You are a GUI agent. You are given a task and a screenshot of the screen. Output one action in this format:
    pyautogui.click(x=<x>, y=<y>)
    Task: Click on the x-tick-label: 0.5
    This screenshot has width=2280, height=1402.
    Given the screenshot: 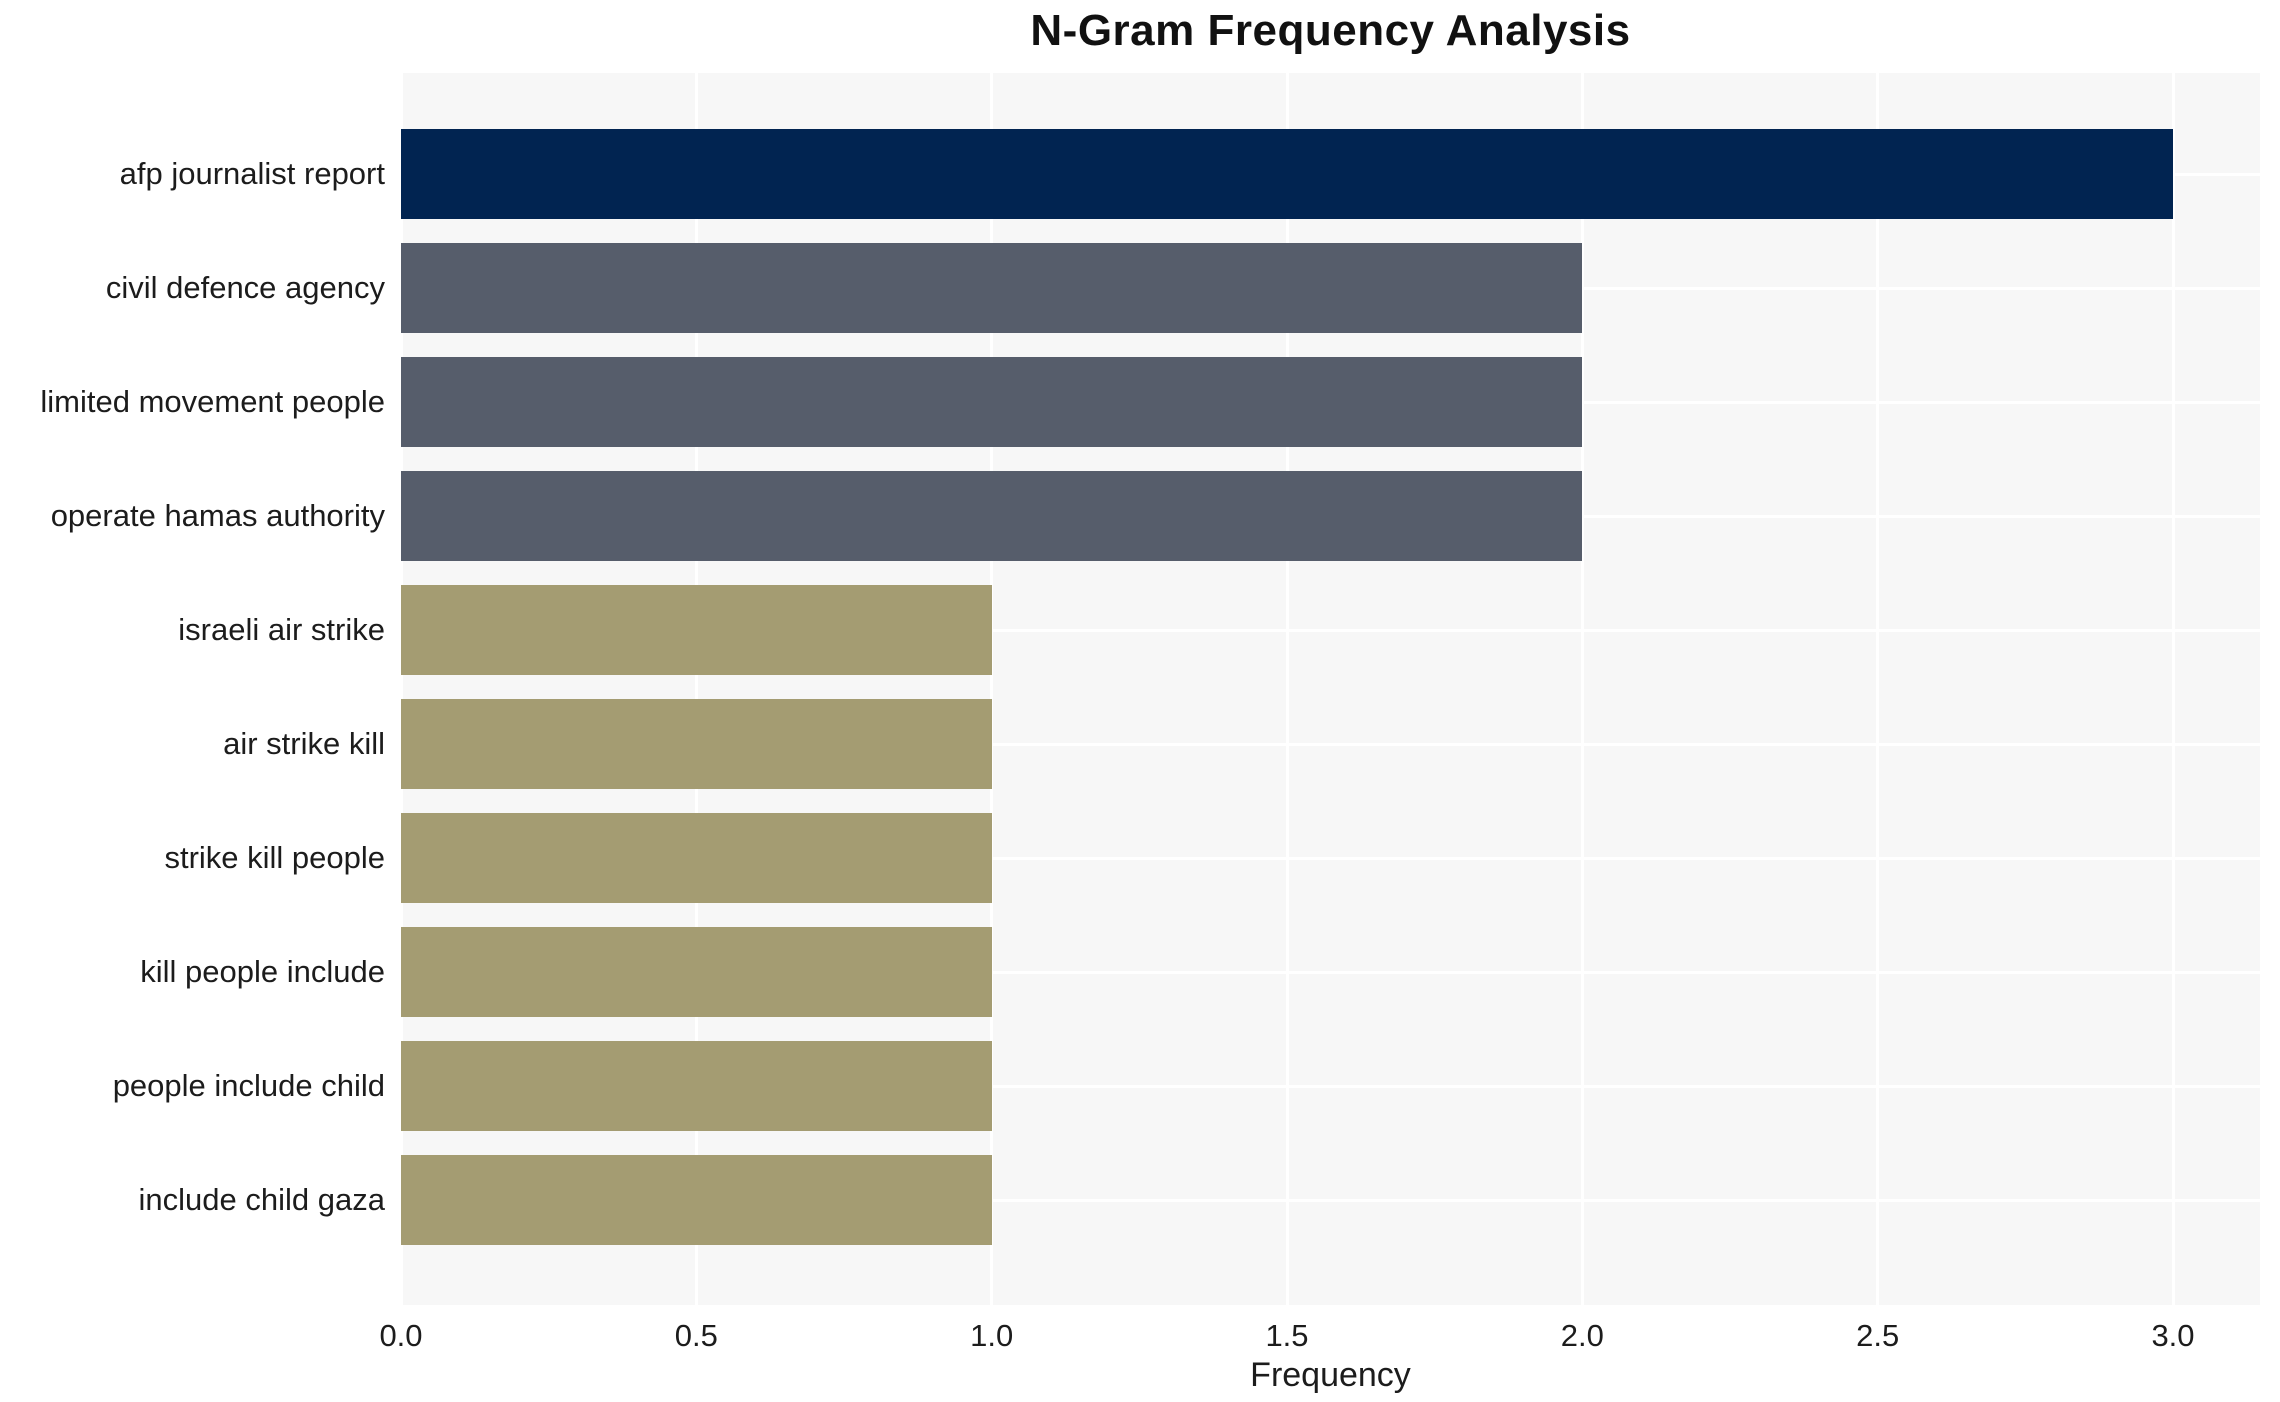 What is the action you would take?
    pyautogui.click(x=696, y=1335)
    